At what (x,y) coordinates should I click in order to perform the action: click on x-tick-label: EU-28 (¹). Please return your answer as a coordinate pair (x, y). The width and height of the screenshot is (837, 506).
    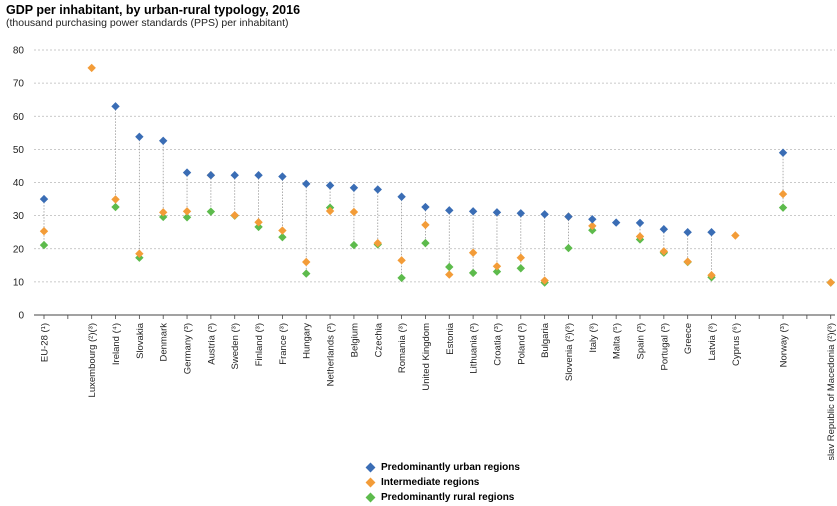
    Looking at the image, I should click on (45, 342).